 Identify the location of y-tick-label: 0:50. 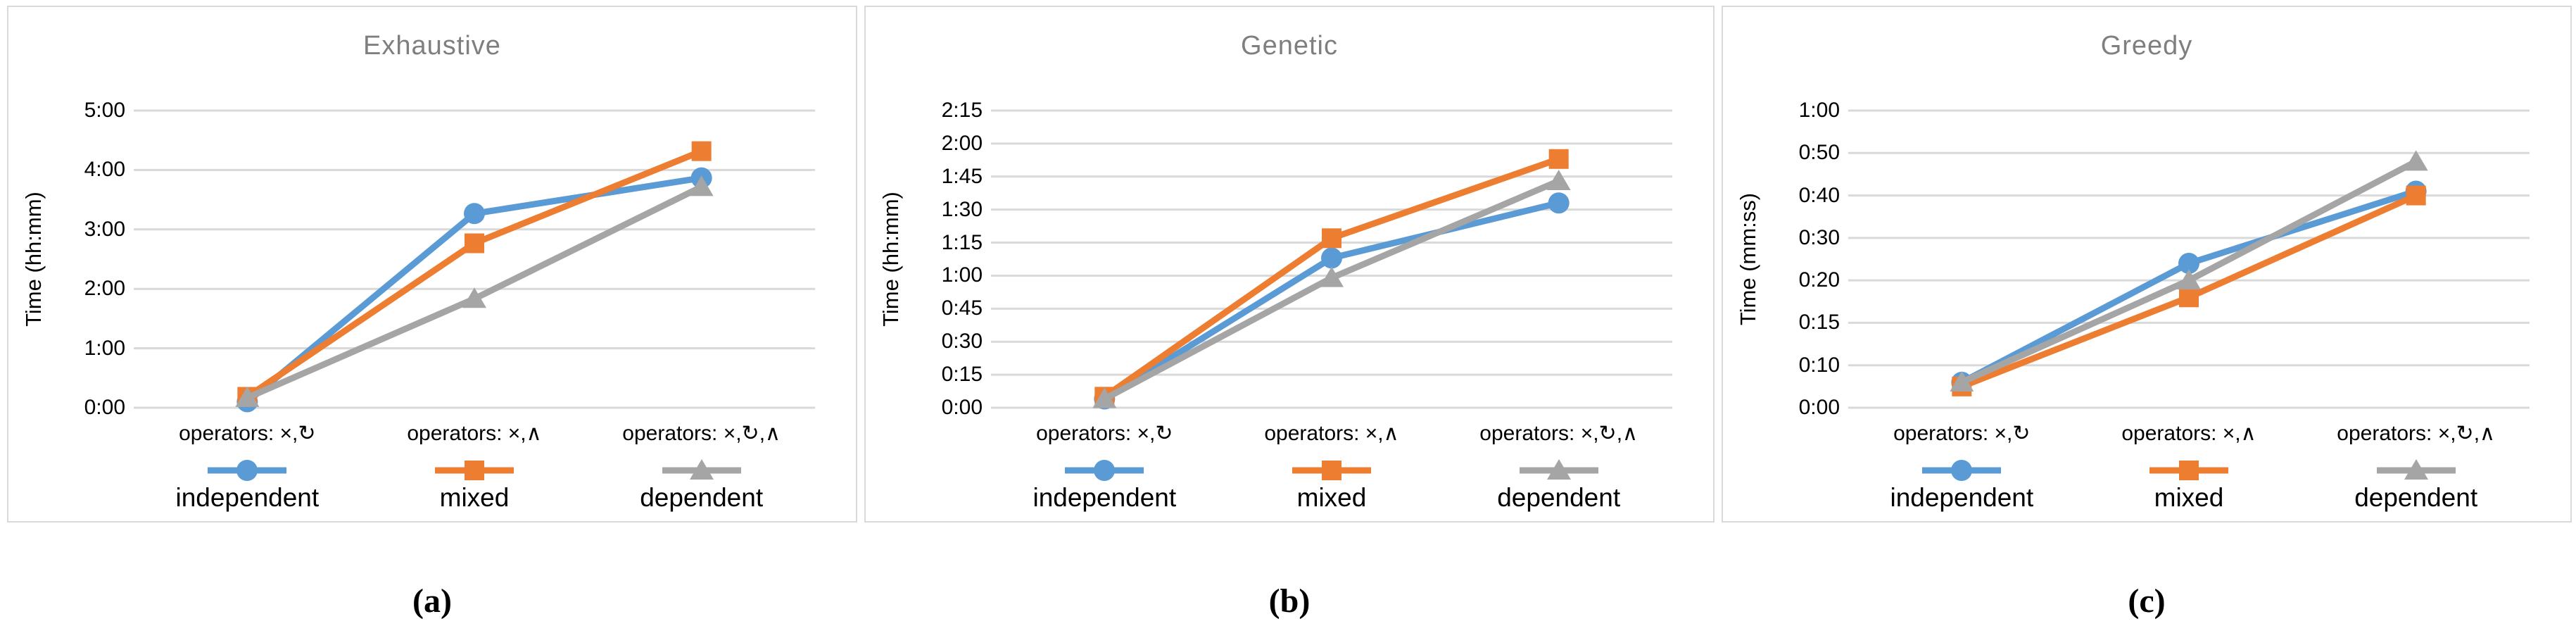
(1819, 153).